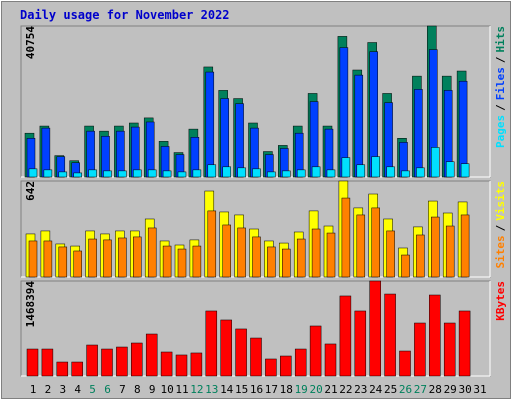  I want to click on x-tick-label: 27, so click(420, 389).